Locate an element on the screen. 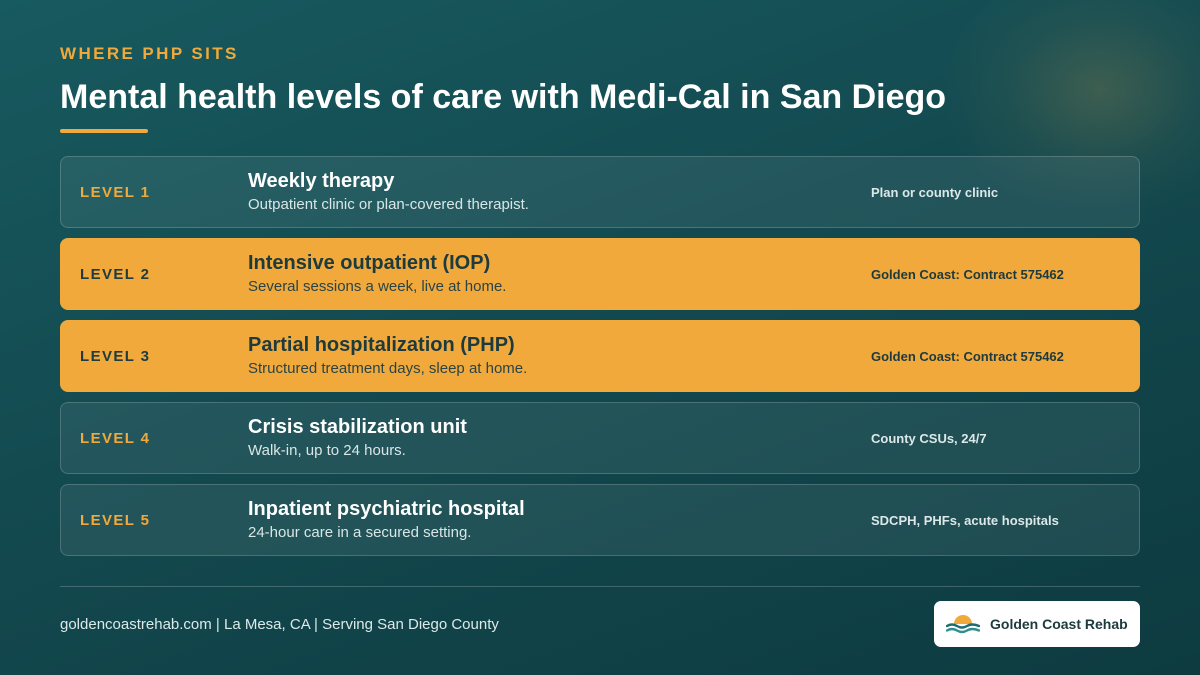 The height and width of the screenshot is (675, 1200). brand-badge: Golden Coast Rehab is located at coordinates (1037, 624).